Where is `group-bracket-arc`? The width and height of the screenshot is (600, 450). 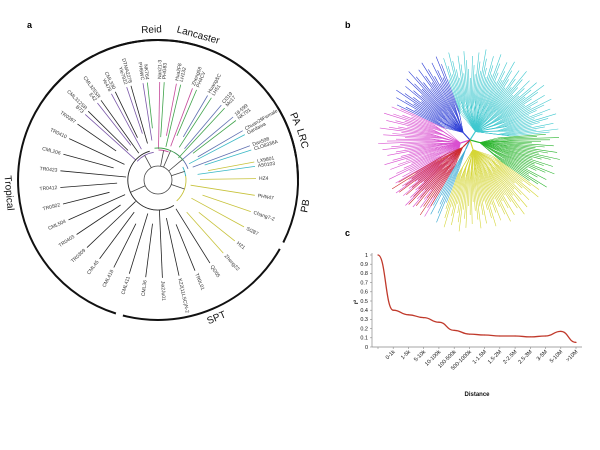
group-bracket-arc is located at coordinates (201, 284).